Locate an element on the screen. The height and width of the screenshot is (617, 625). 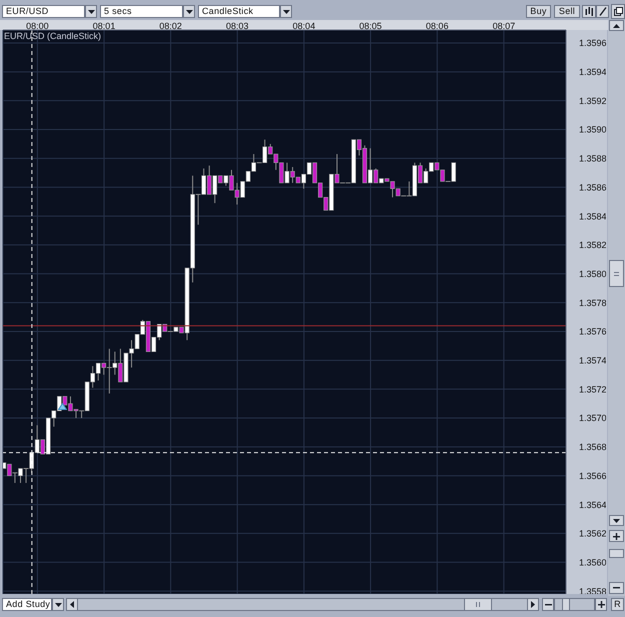
y-tick-label: 1.3582 is located at coordinates (593, 245).